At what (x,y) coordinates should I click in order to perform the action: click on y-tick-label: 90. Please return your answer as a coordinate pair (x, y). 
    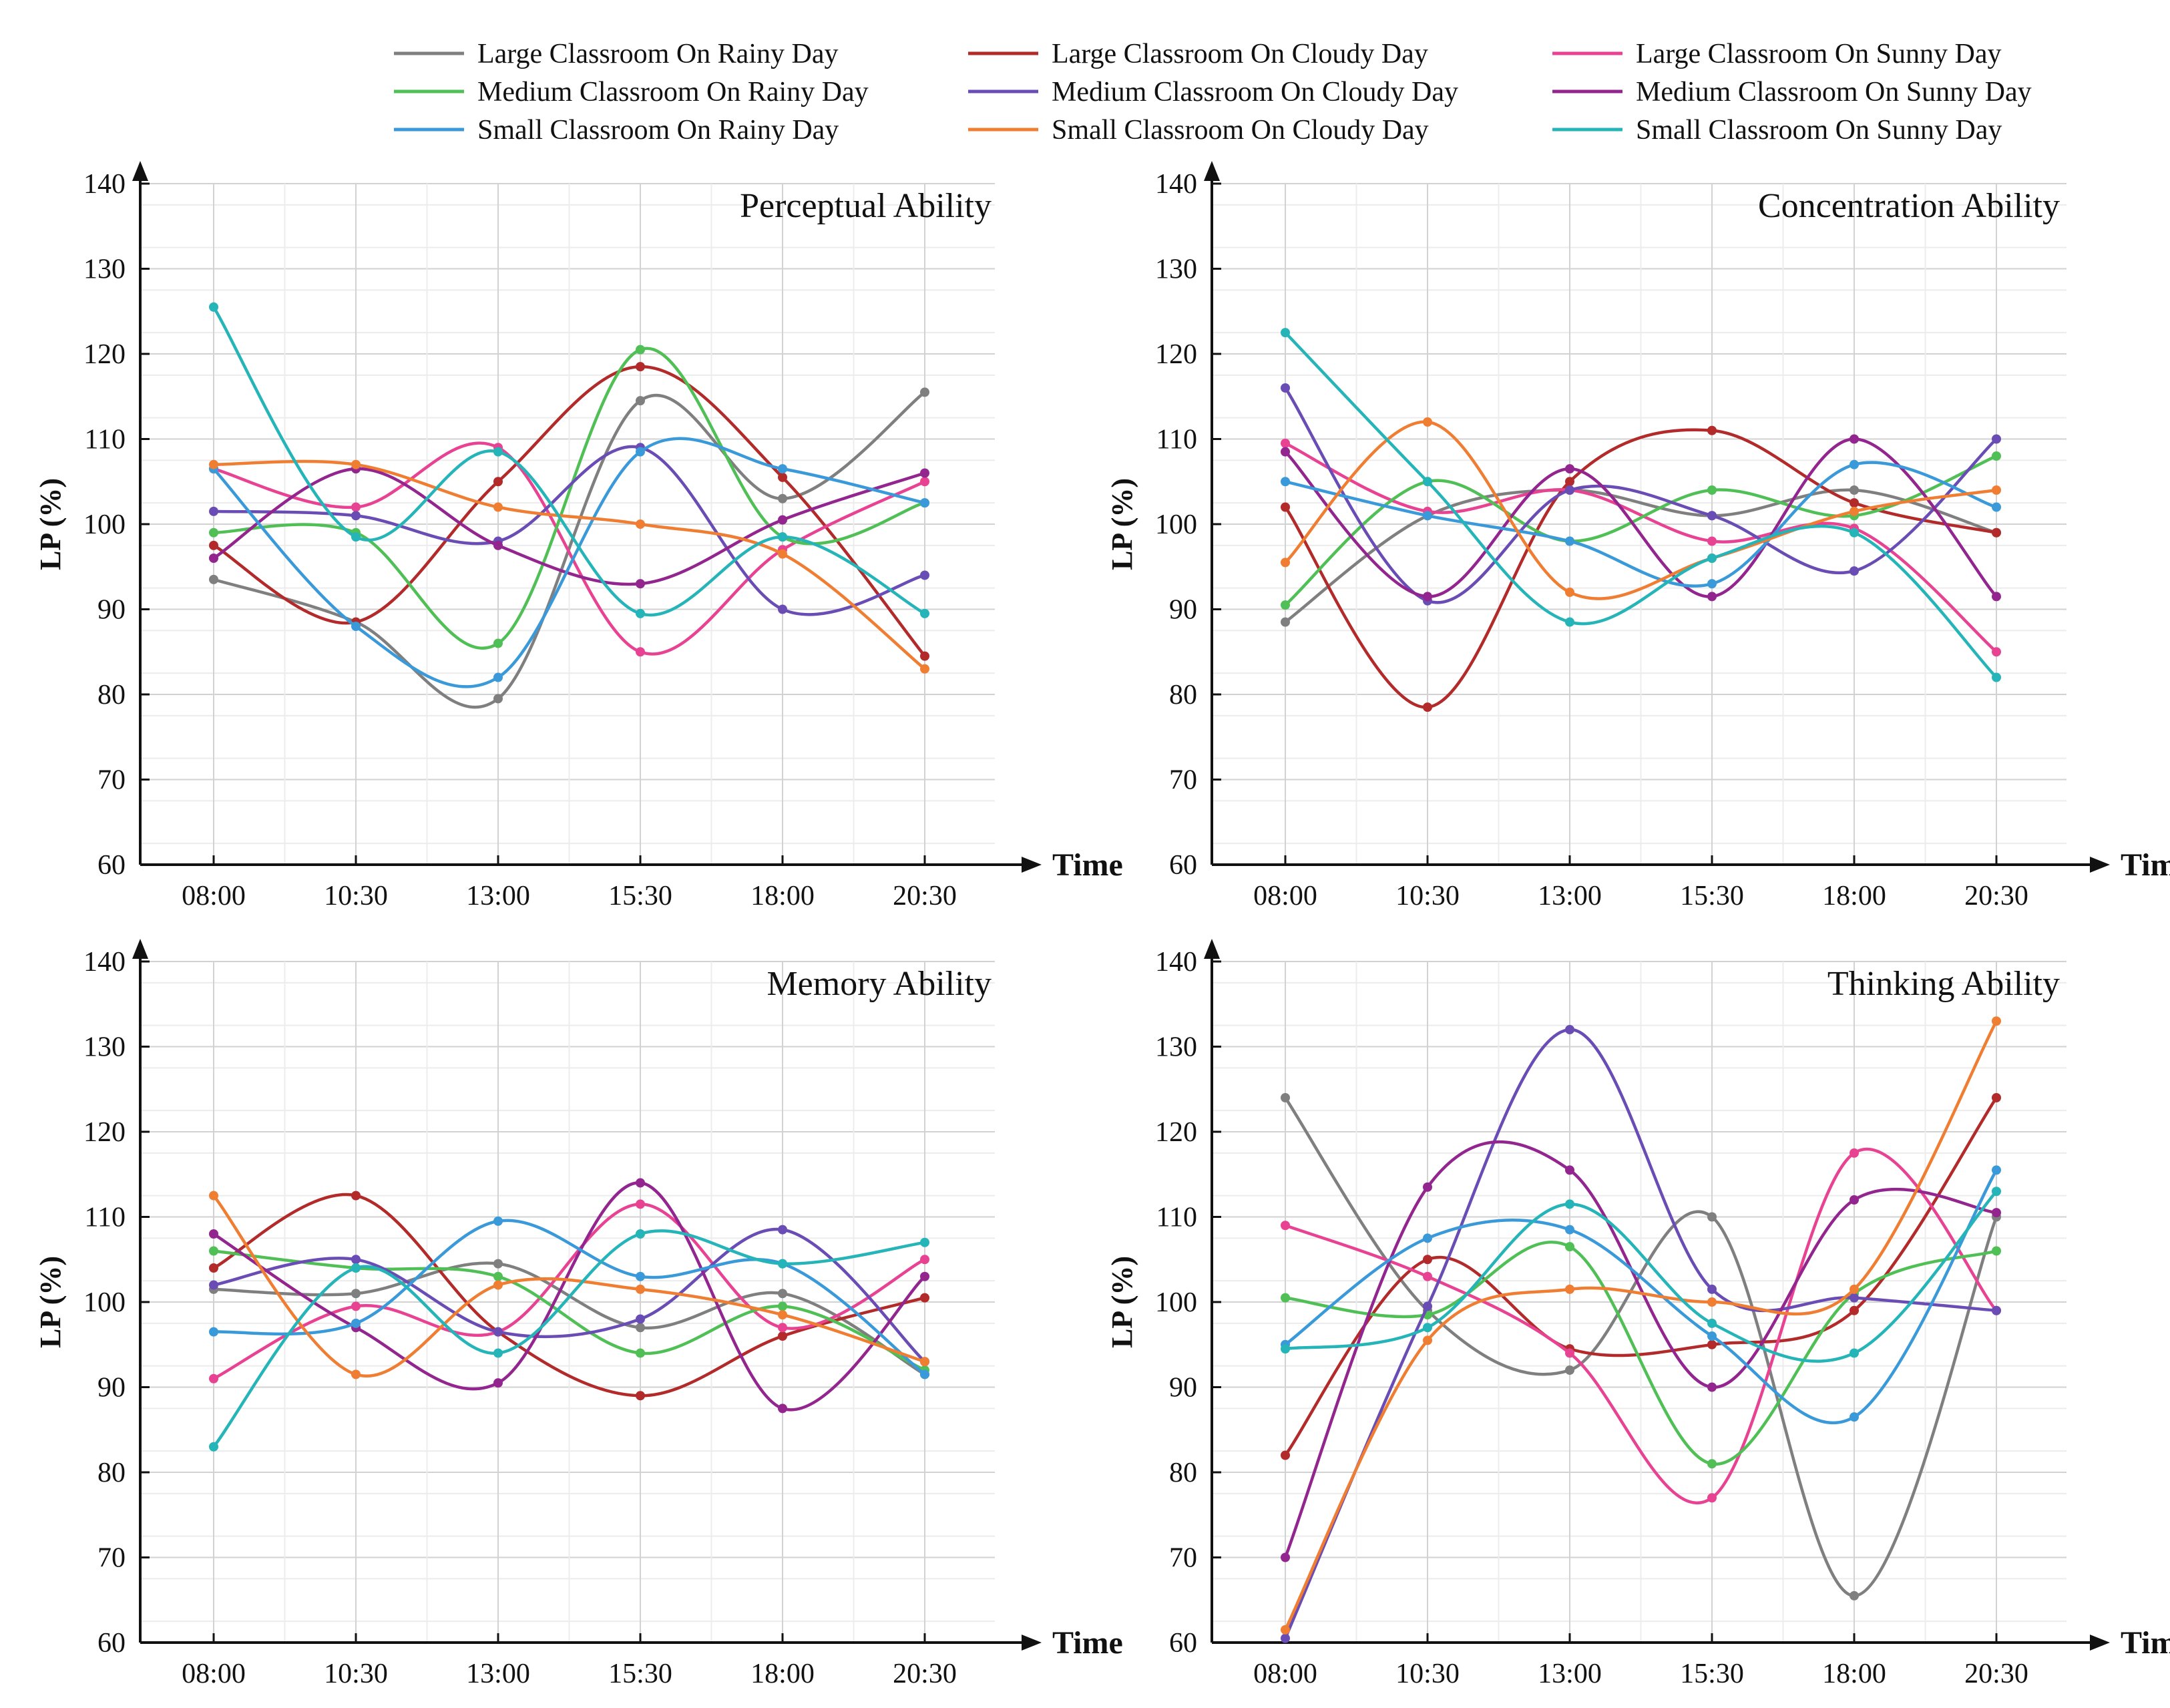
    Looking at the image, I should click on (1183, 610).